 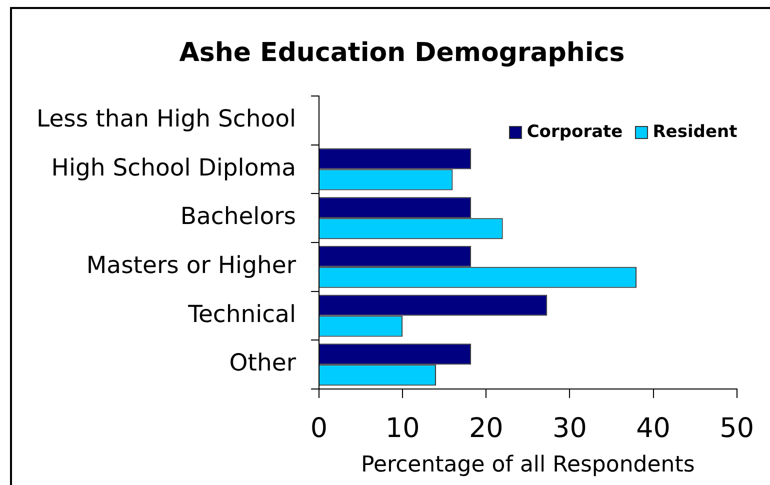 What do you see at coordinates (574, 132) in the screenshot?
I see `legend-label: Corporate` at bounding box center [574, 132].